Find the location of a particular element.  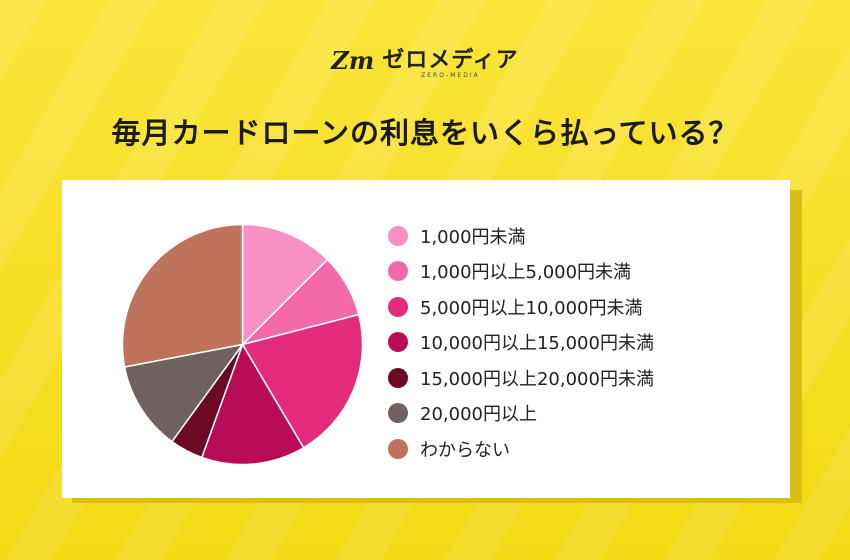

legend-item: 15,000円以上20,000円未満 is located at coordinates (521, 378).